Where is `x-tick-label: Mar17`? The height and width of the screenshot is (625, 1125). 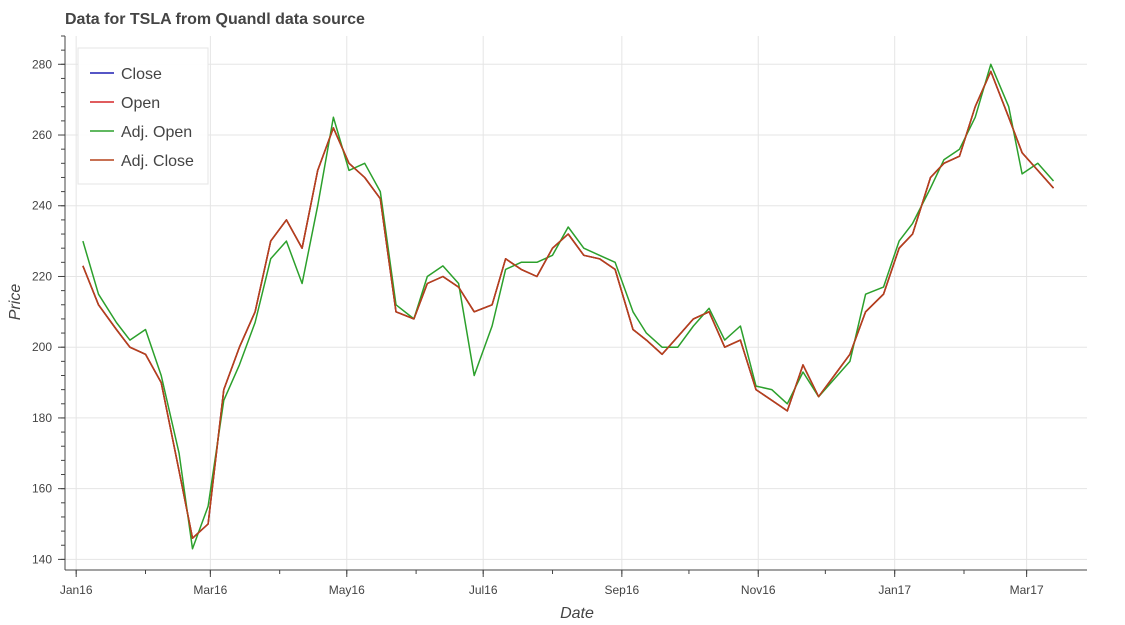 x-tick-label: Mar17 is located at coordinates (1027, 590).